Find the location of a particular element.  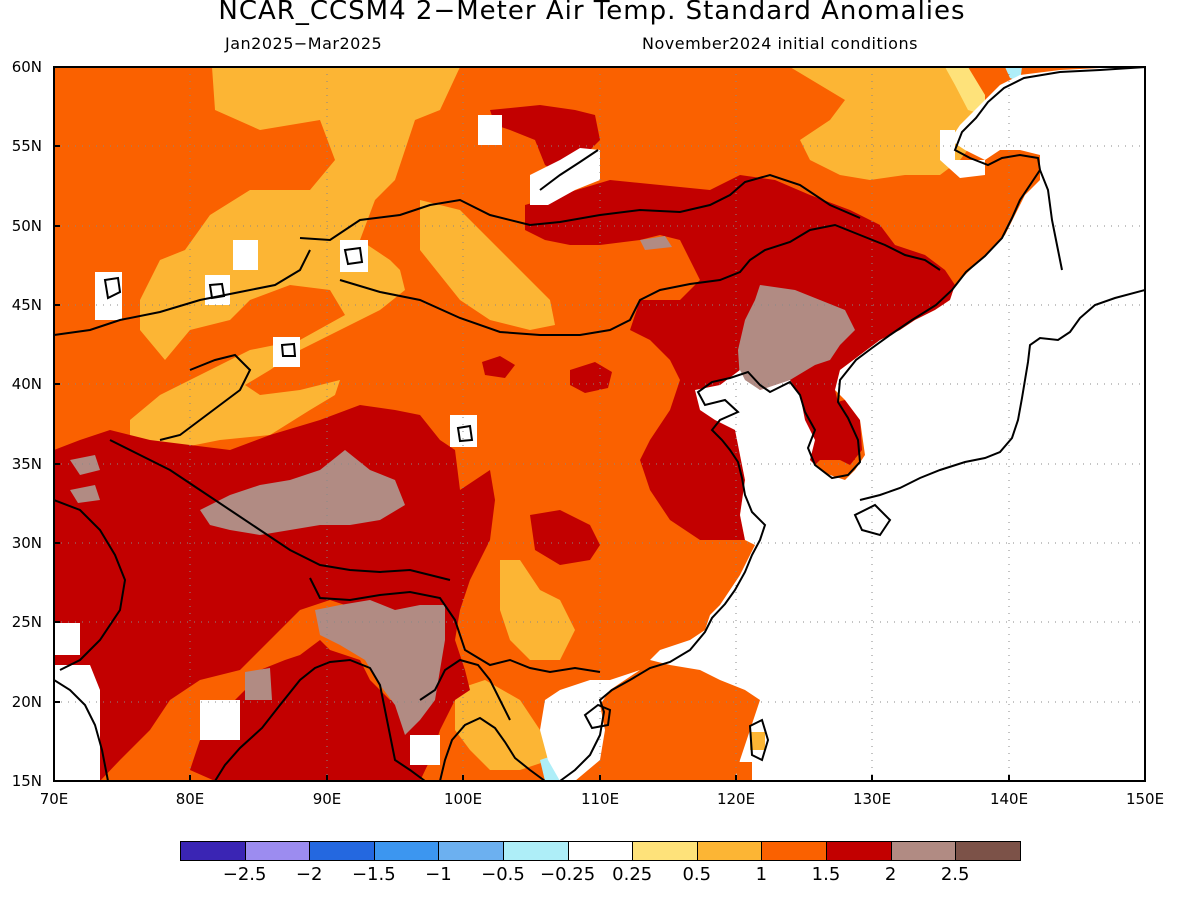

border-kazakhstan is located at coordinates (182, 292).